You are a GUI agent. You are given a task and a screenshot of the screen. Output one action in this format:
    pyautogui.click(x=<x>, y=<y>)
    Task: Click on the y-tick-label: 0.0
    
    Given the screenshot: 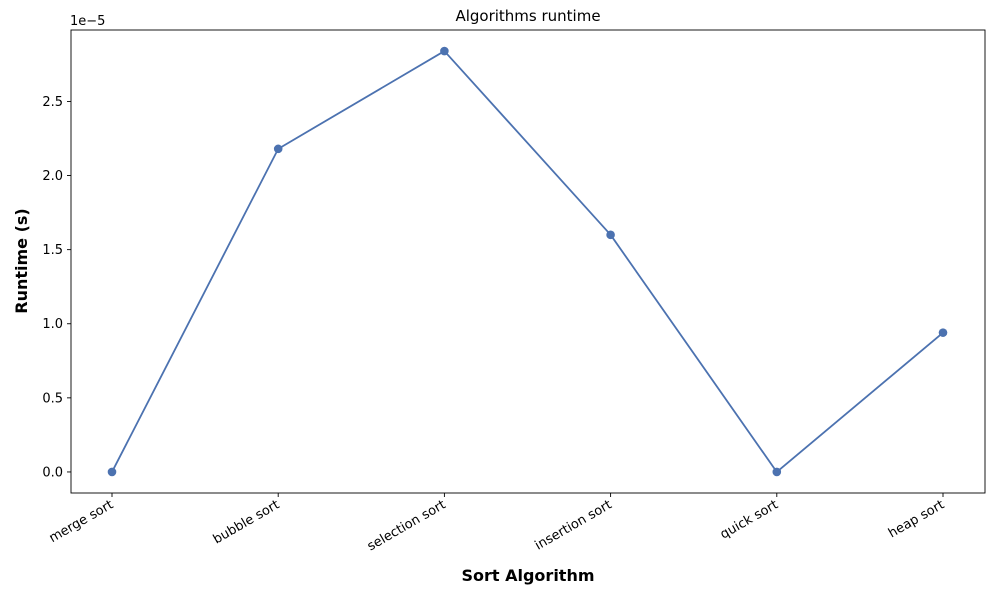 What is the action you would take?
    pyautogui.click(x=52, y=472)
    